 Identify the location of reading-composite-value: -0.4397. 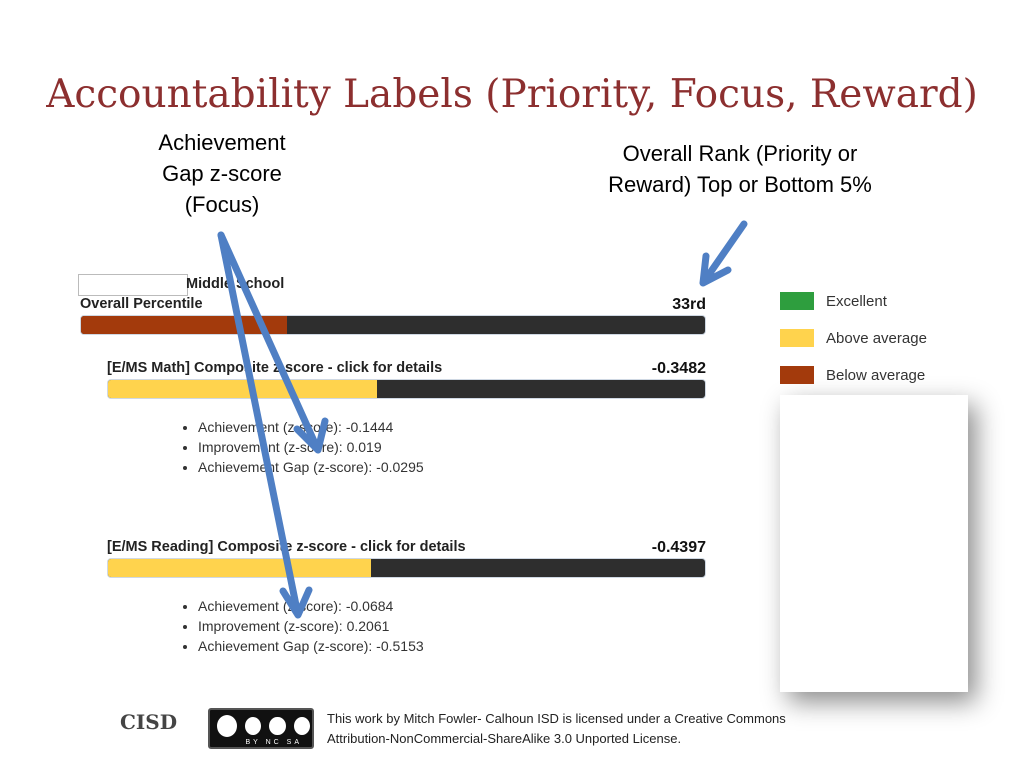
(678, 547).